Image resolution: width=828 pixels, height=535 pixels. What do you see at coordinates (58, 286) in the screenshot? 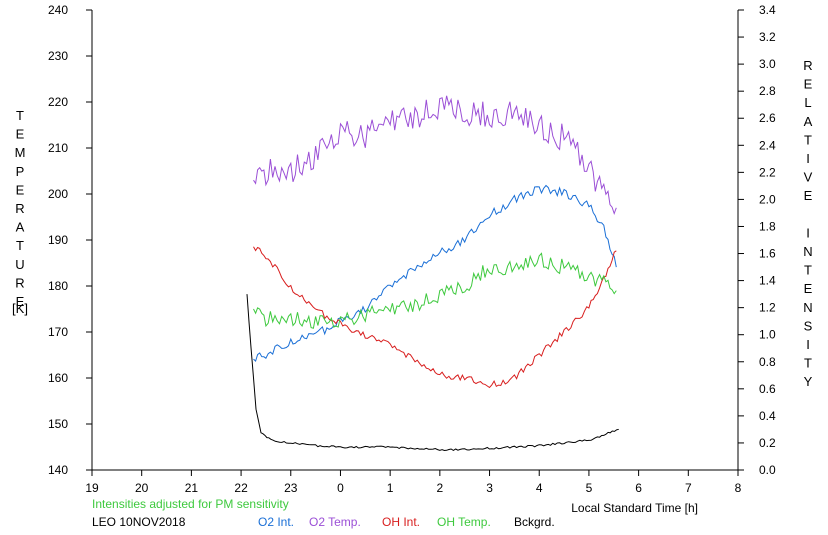
I see `y-left-tick-label: 180` at bounding box center [58, 286].